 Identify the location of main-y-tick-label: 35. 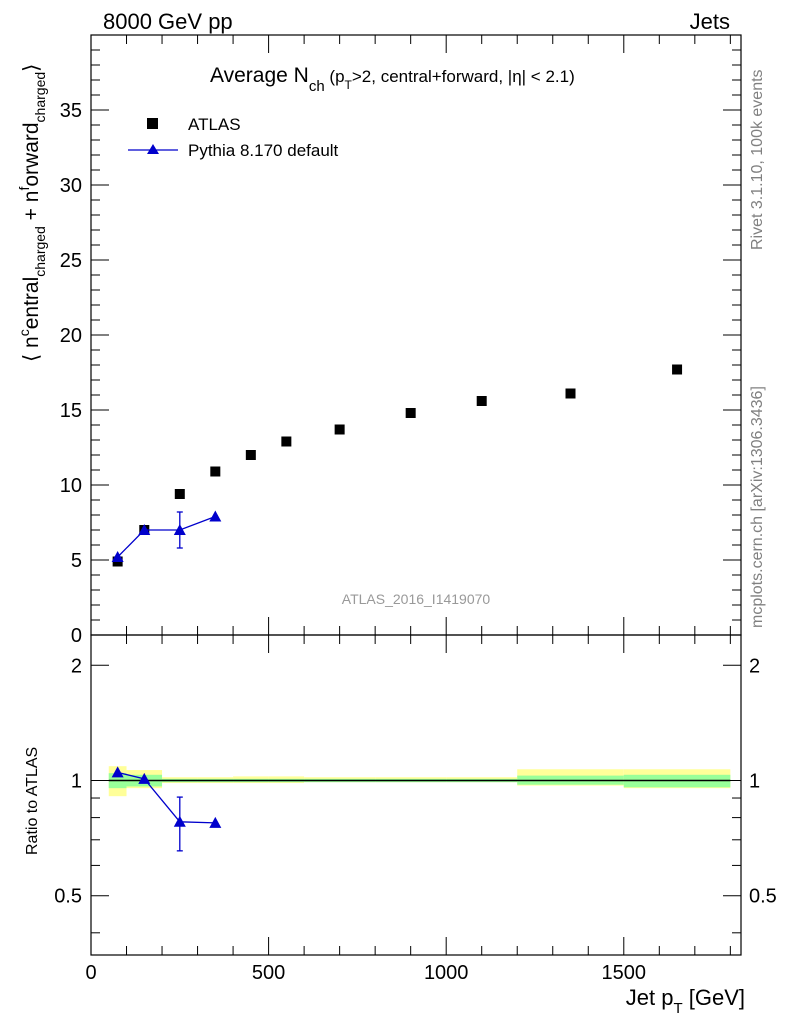
(71, 111).